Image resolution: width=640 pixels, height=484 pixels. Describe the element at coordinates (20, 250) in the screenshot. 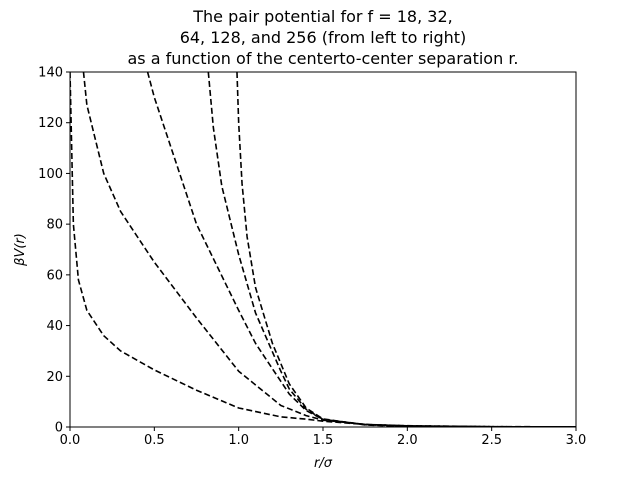

I see `y-axis-label: βV(r)` at that location.